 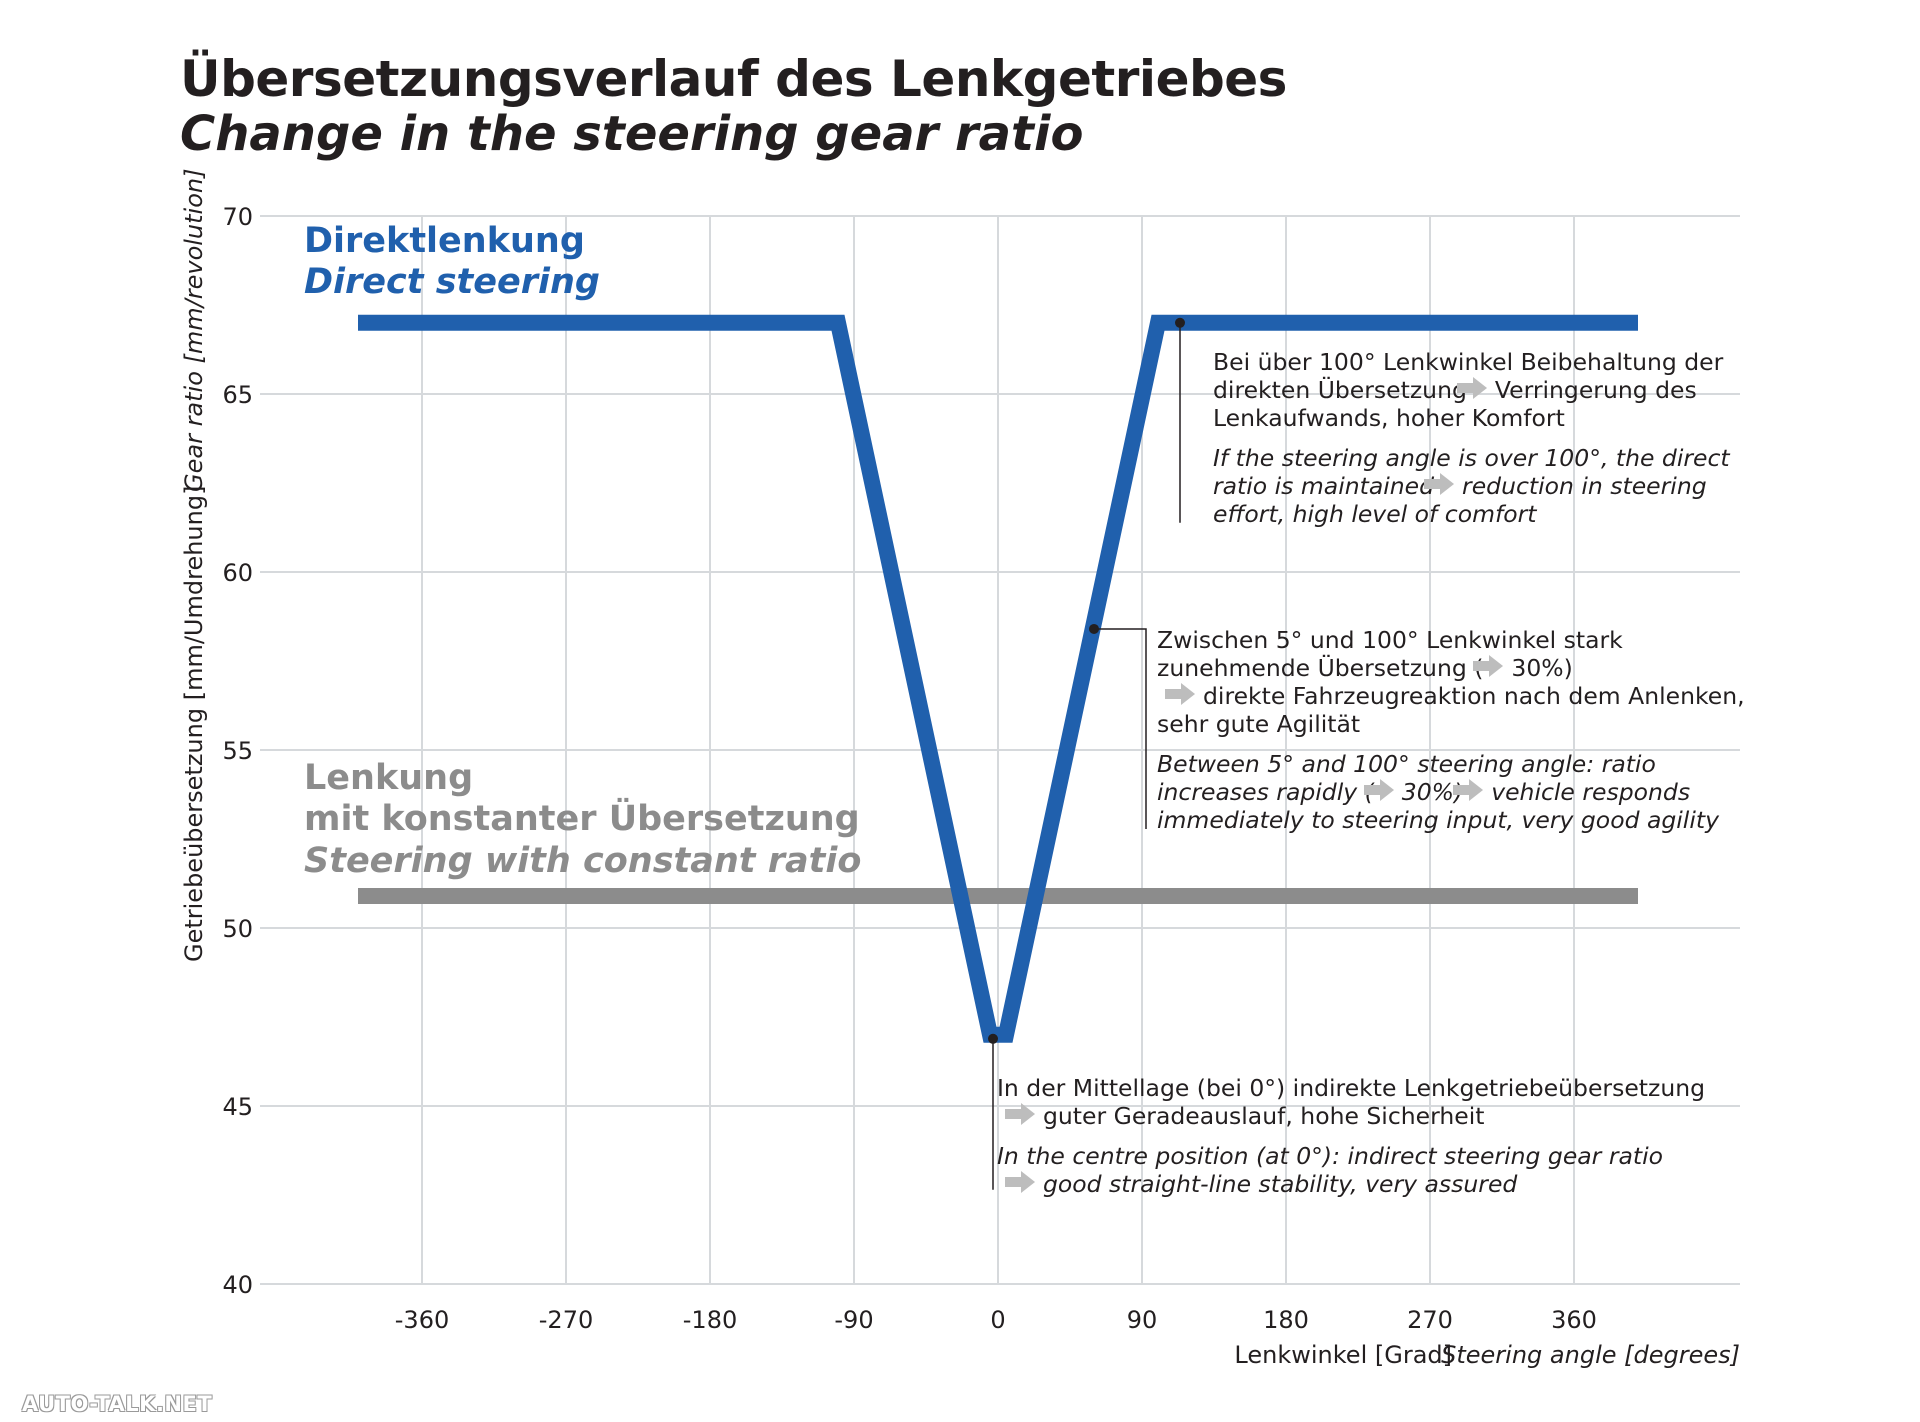 What do you see at coordinates (1389, 418) in the screenshot?
I see `ann-top-de-3: Lenkaufwands, hoher Komfort` at bounding box center [1389, 418].